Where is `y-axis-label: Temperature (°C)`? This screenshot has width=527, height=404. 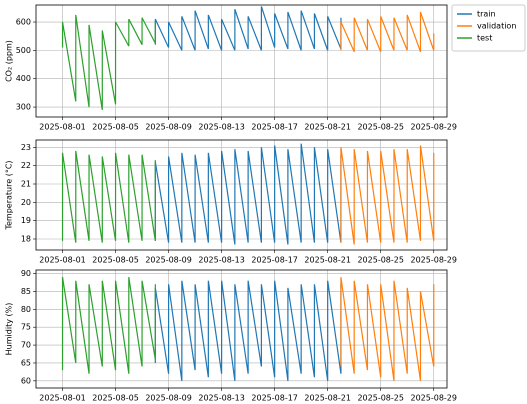 y-axis-label: Temperature (°C) is located at coordinates (9, 195).